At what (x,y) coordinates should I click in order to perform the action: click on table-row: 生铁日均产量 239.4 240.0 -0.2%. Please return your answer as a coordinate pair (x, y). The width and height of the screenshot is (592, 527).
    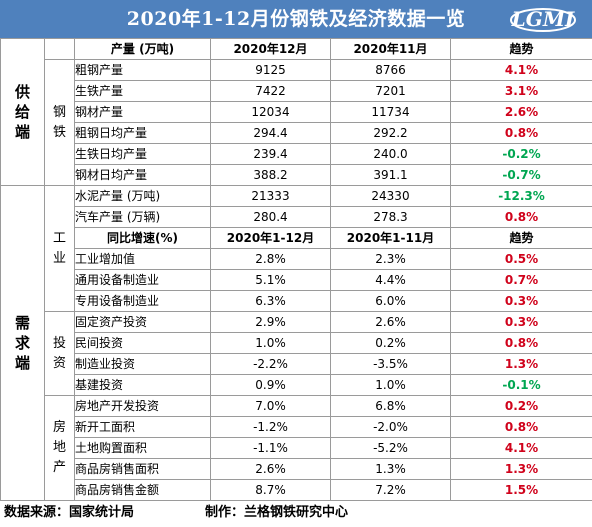
    Looking at the image, I should click on (296, 154).